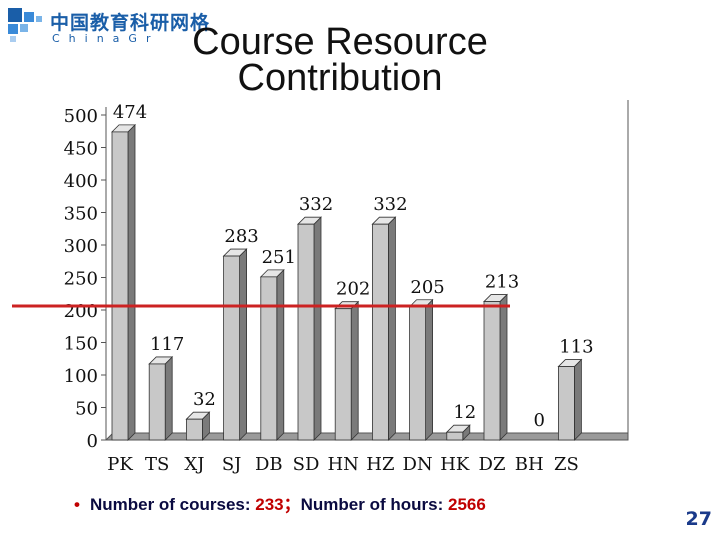 This screenshot has height=540, width=720. What do you see at coordinates (279, 257) in the screenshot?
I see `data-label: 251` at bounding box center [279, 257].